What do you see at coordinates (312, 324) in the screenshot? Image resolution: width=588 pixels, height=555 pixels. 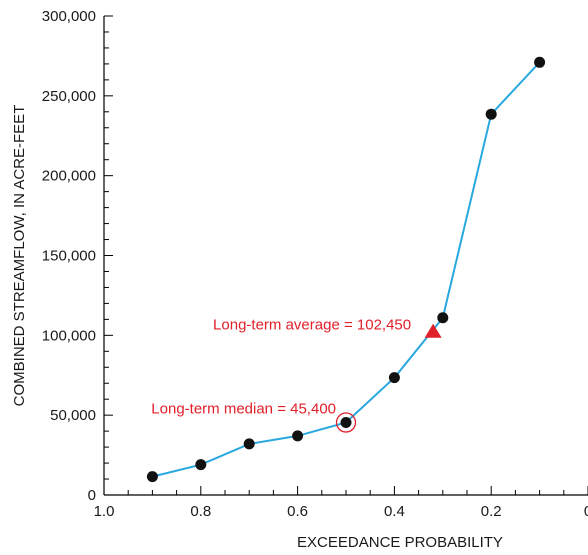 I see `average-label: Long-term average = 102,450` at bounding box center [312, 324].